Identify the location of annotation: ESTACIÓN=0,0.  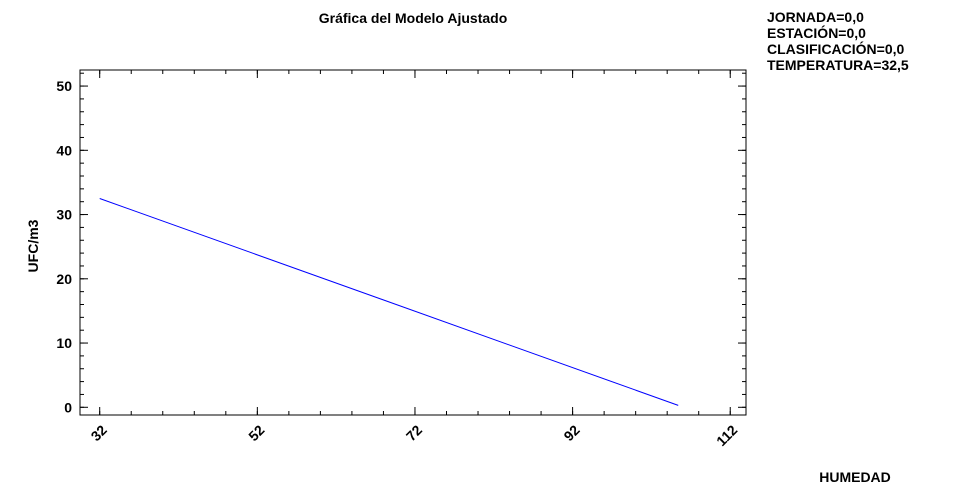
(816, 32).